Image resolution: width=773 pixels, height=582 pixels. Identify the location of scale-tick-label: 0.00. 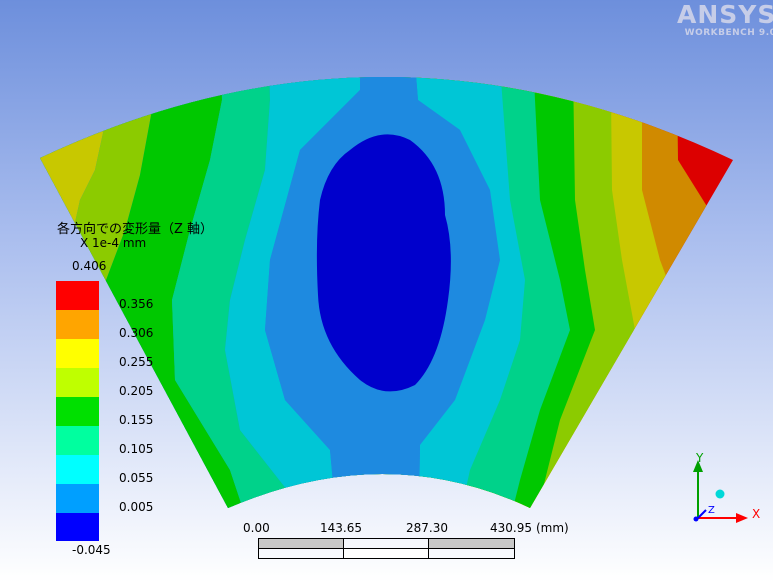
(256, 528).